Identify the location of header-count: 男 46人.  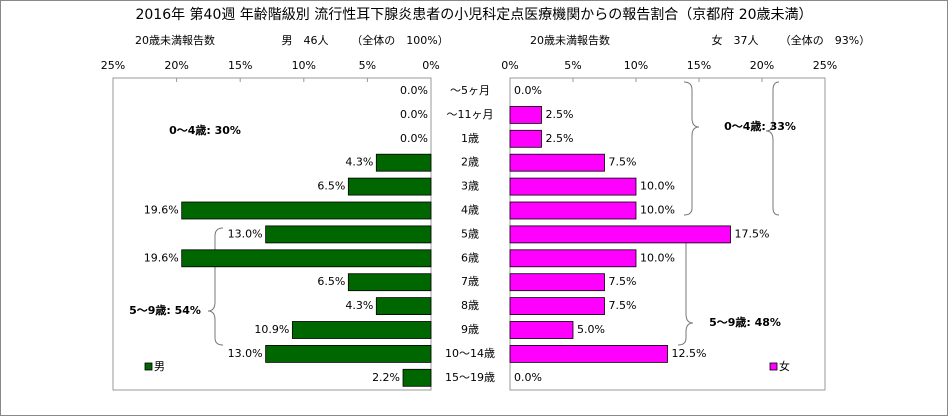
(305, 40).